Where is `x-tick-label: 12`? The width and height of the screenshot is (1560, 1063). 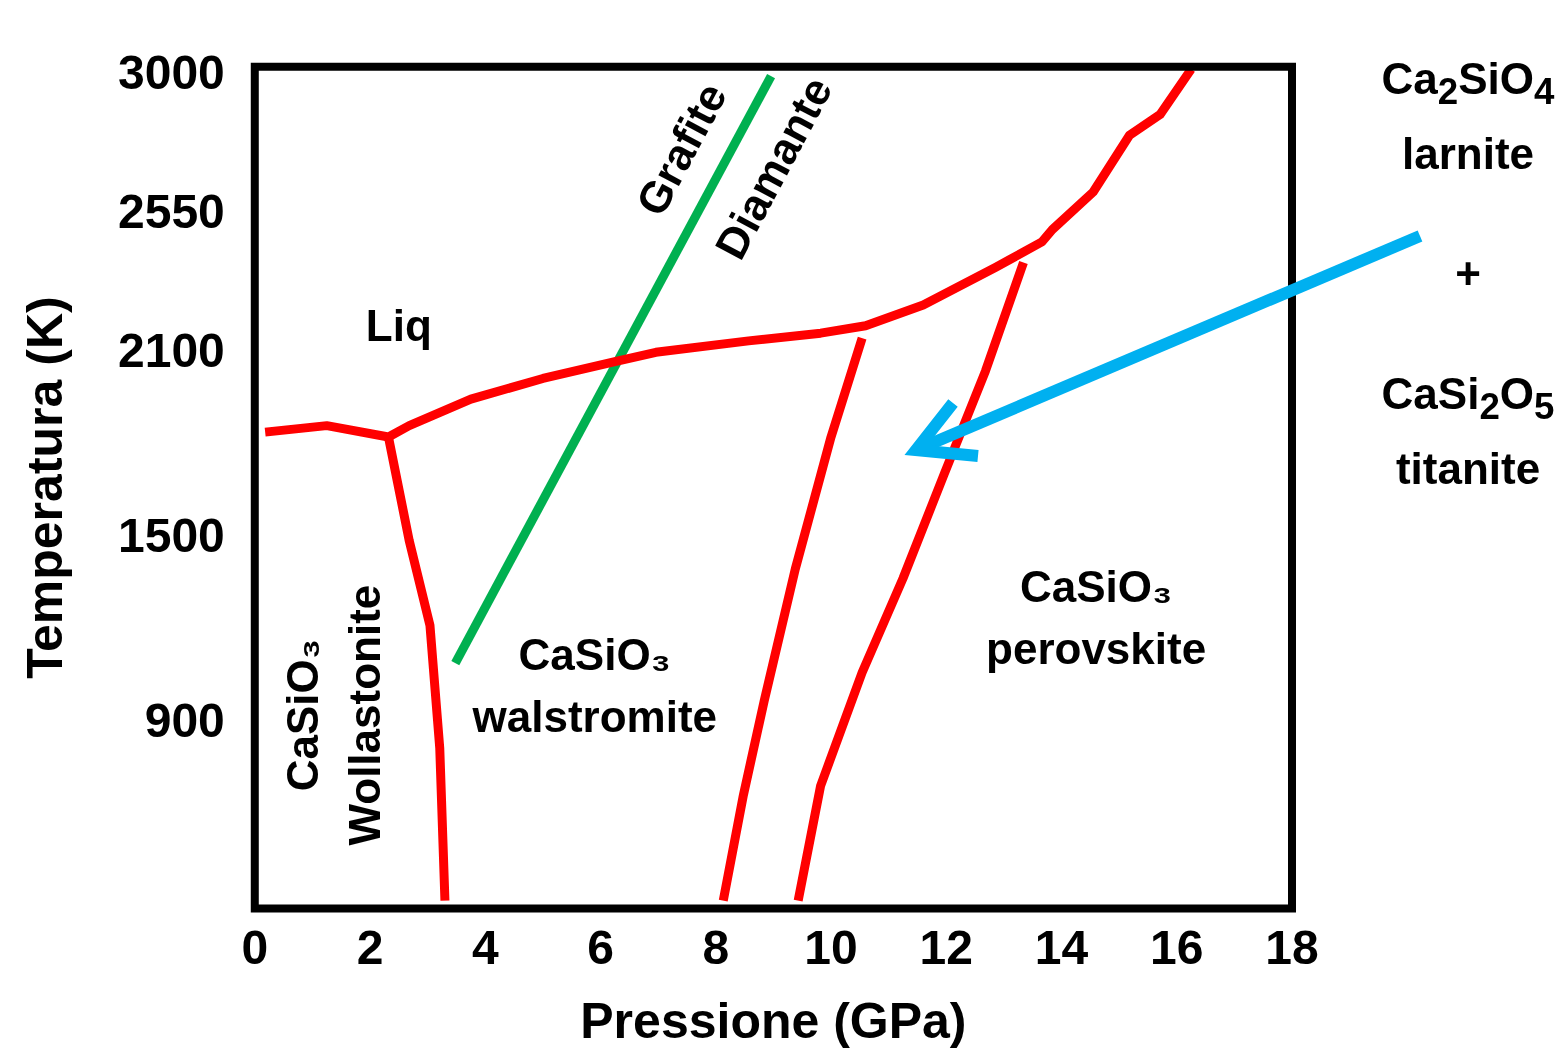 x-tick-label: 12 is located at coordinates (946, 948).